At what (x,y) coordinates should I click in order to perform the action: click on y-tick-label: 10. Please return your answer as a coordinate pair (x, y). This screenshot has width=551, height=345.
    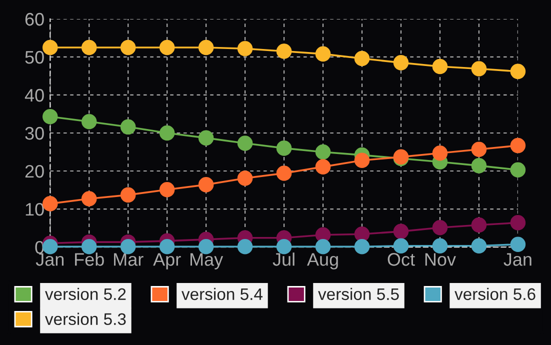
    Looking at the image, I should click on (35, 209).